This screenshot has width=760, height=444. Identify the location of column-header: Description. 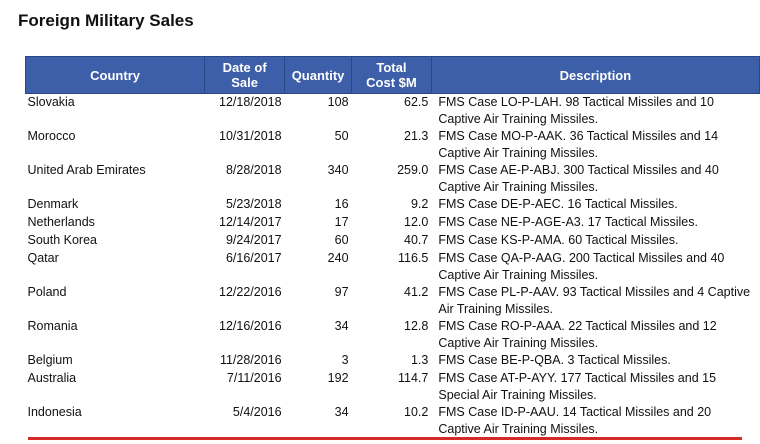
(595, 75).